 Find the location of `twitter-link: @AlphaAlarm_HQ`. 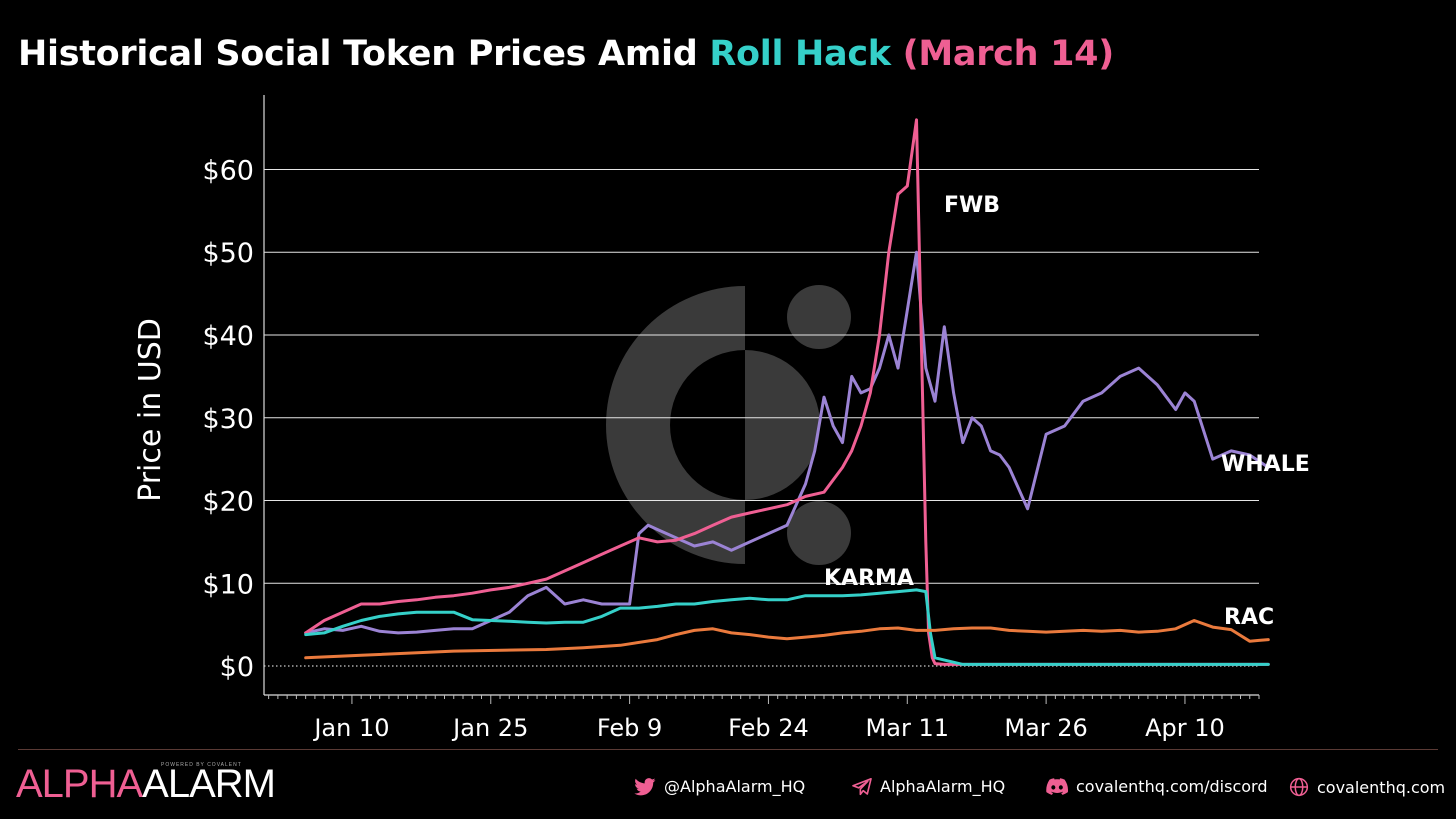

twitter-link: @AlphaAlarm_HQ is located at coordinates (719, 786).